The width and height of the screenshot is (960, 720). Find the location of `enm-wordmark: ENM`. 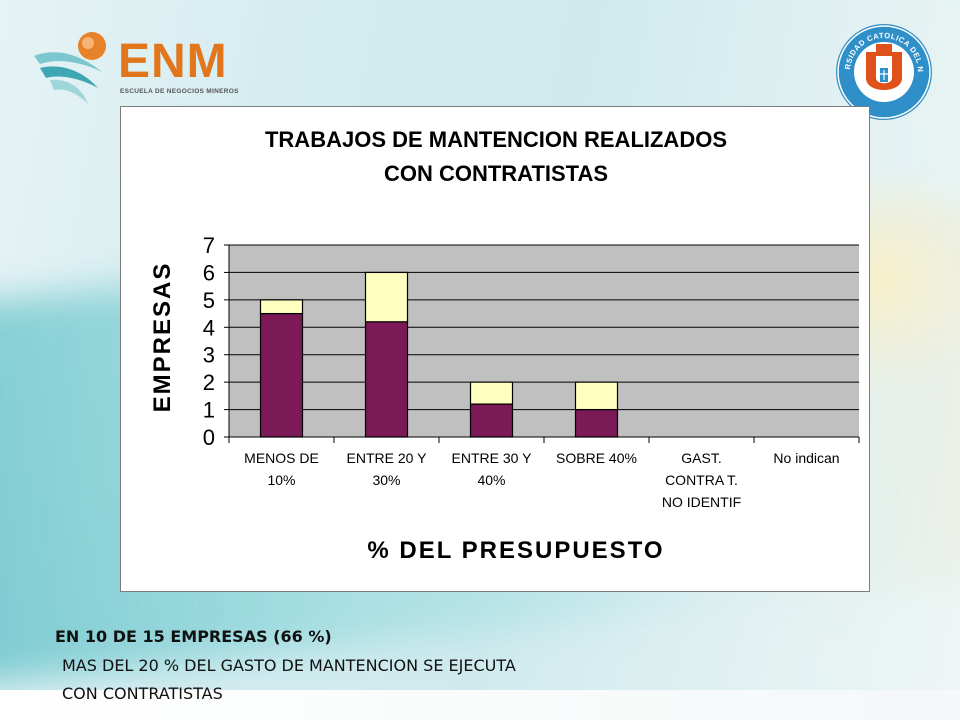

enm-wordmark: ENM is located at coordinates (173, 61).